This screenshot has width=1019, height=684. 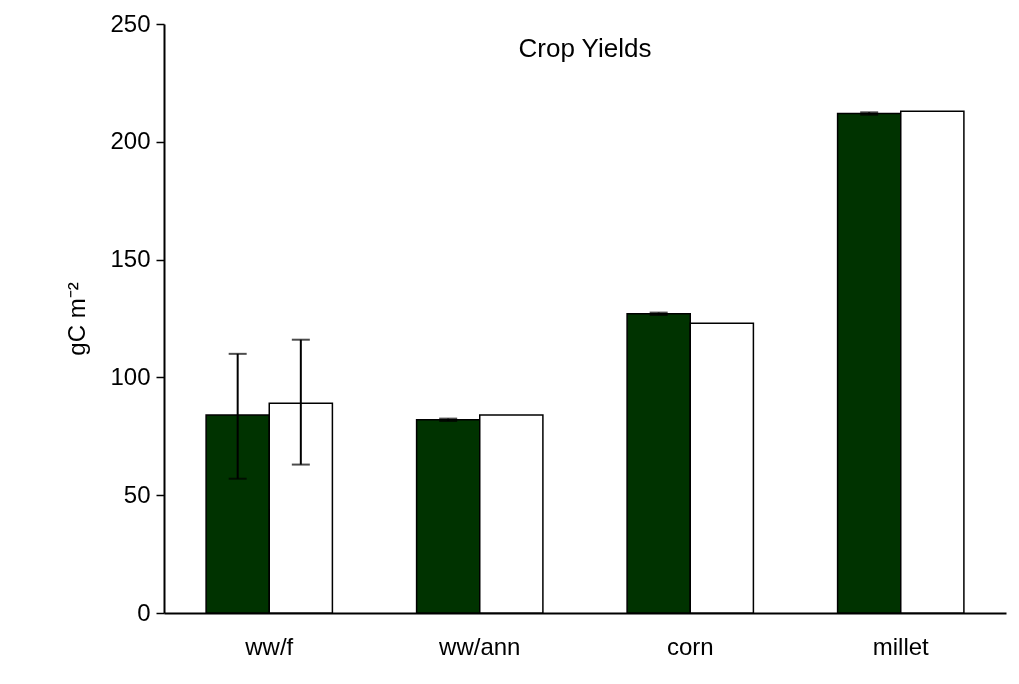 I want to click on y-tick-label: 250, so click(x=130, y=23).